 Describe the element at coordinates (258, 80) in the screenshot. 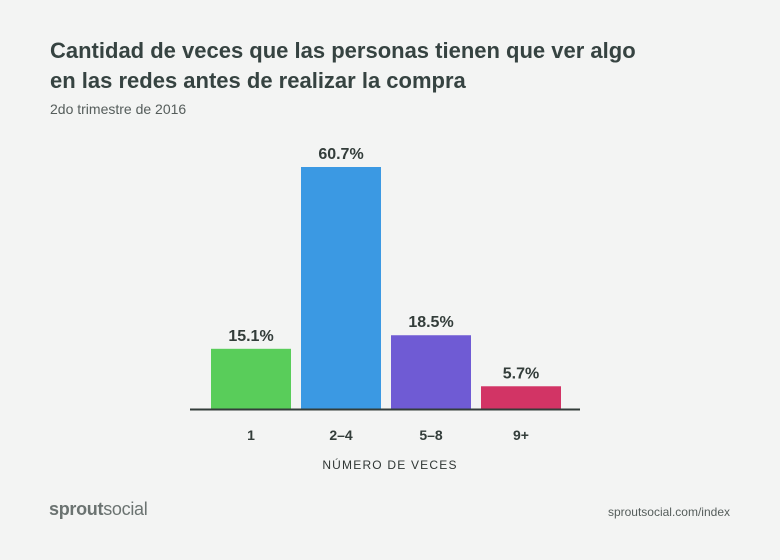

I see `chart-title-line-2: en las redes antes de realizar la compra` at that location.